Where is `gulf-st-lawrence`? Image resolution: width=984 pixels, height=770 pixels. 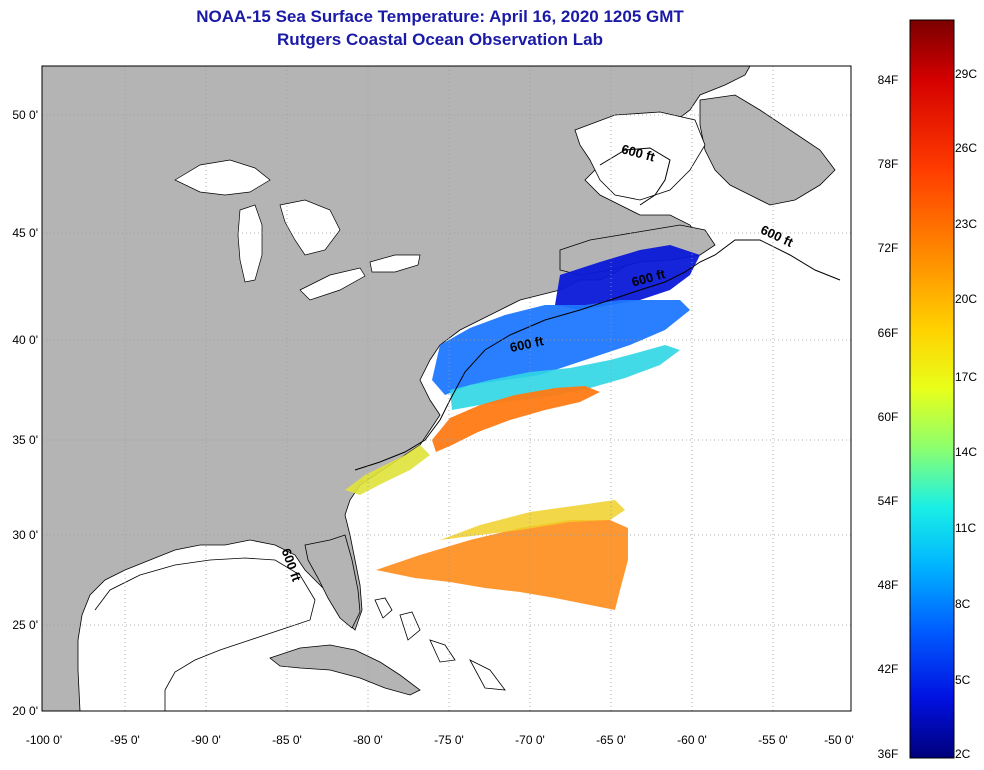
gulf-st-lawrence is located at coordinates (640, 156).